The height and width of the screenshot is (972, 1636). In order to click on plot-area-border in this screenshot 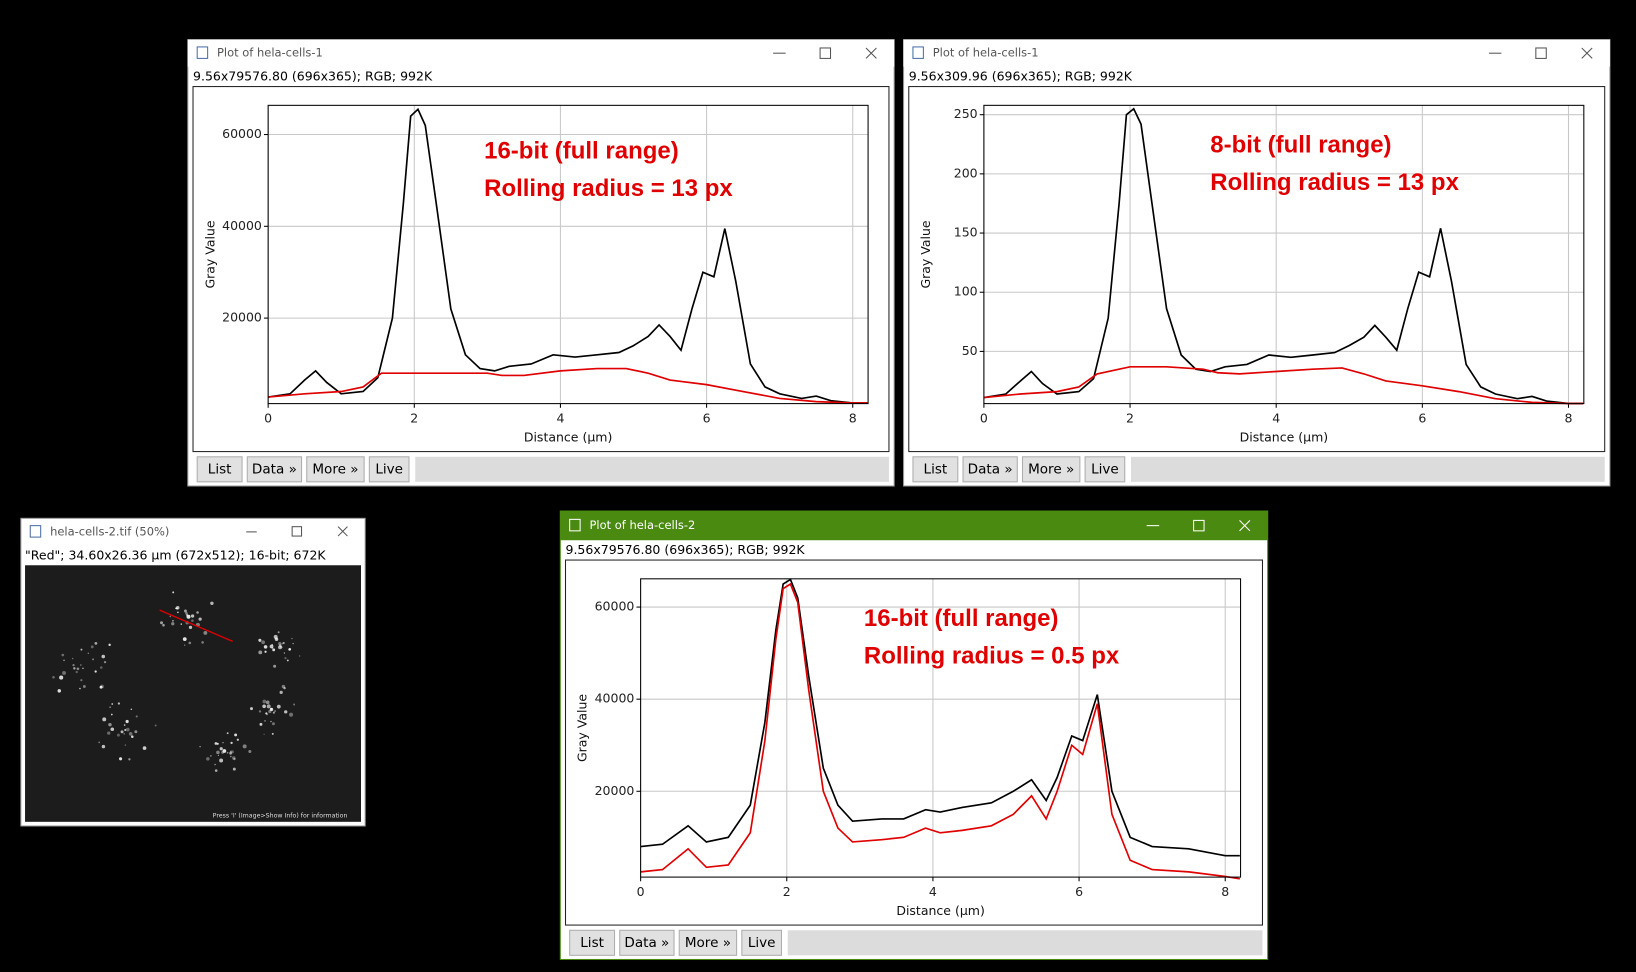, I will do `click(1284, 254)`.